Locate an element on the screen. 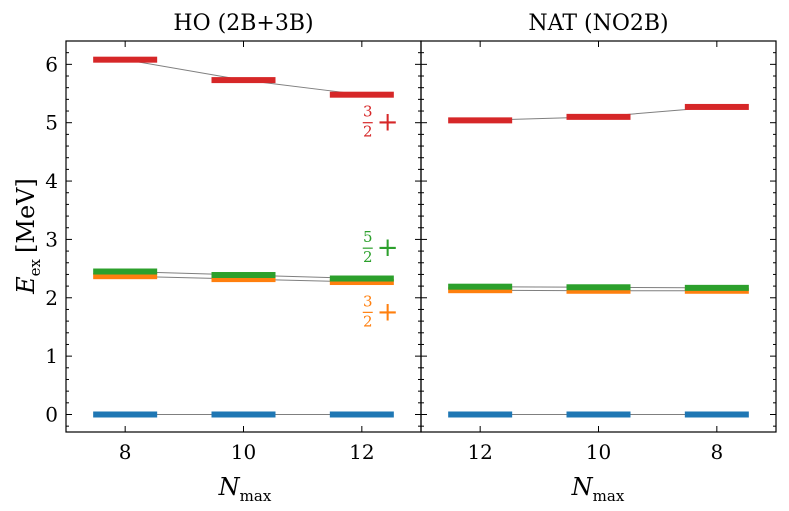 This screenshot has height=511, width=789. y-tick-label: 3 is located at coordinates (51, 239).